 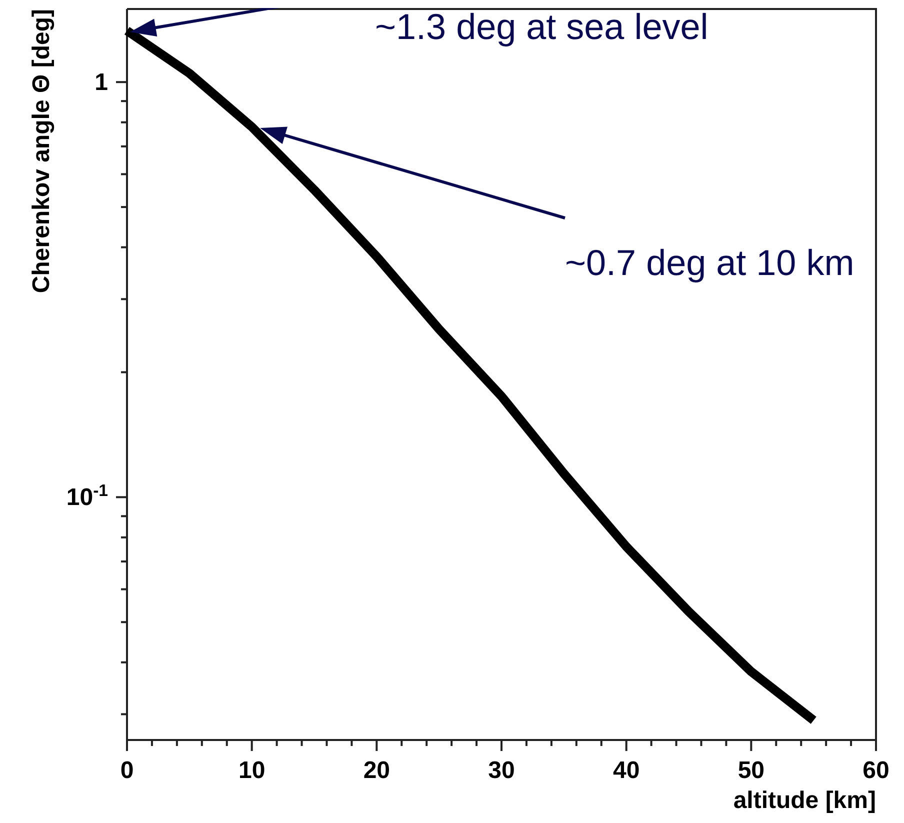 What do you see at coordinates (87, 495) in the screenshot?
I see `y-tick-label: 10$^{-1}$` at bounding box center [87, 495].